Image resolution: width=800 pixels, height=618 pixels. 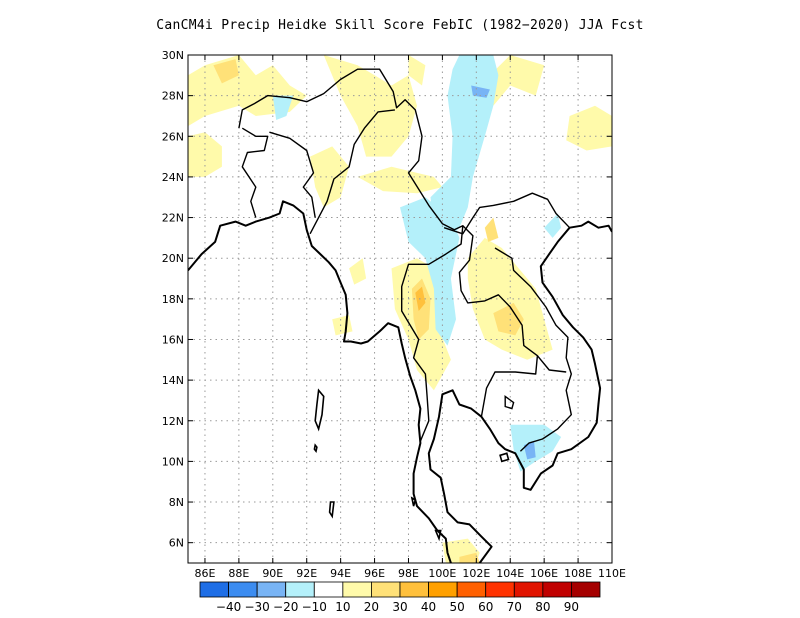 I want to click on latitude-tick-label: 14N, so click(x=173, y=380).